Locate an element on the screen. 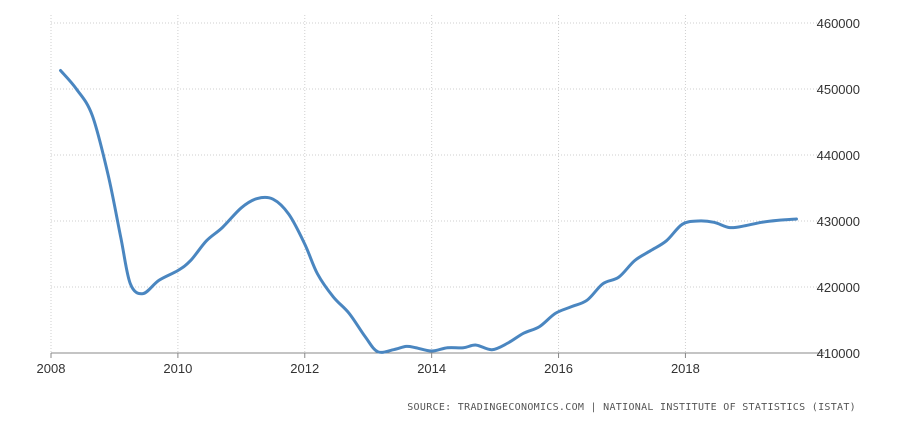 Image resolution: width=910 pixels, height=424 pixels. x-tick-label: 2008 is located at coordinates (51, 368).